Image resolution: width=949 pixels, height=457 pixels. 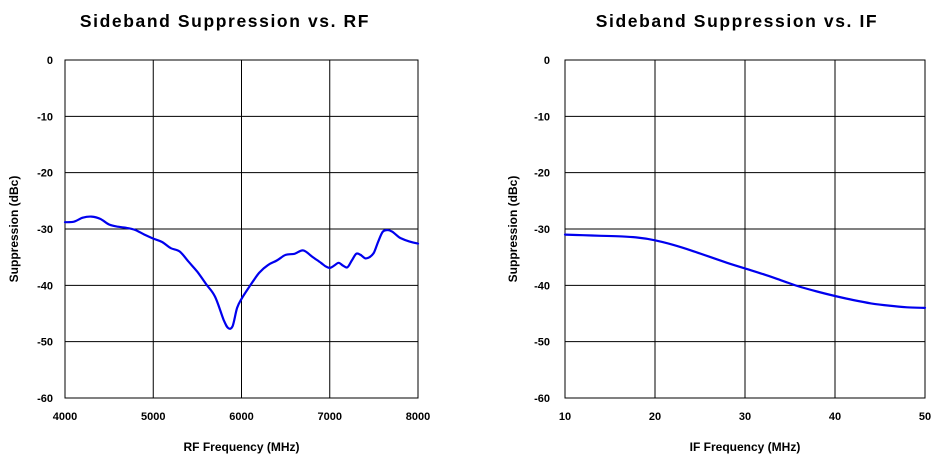 I want to click on chart-1-series-1-line, so click(x=241, y=272).